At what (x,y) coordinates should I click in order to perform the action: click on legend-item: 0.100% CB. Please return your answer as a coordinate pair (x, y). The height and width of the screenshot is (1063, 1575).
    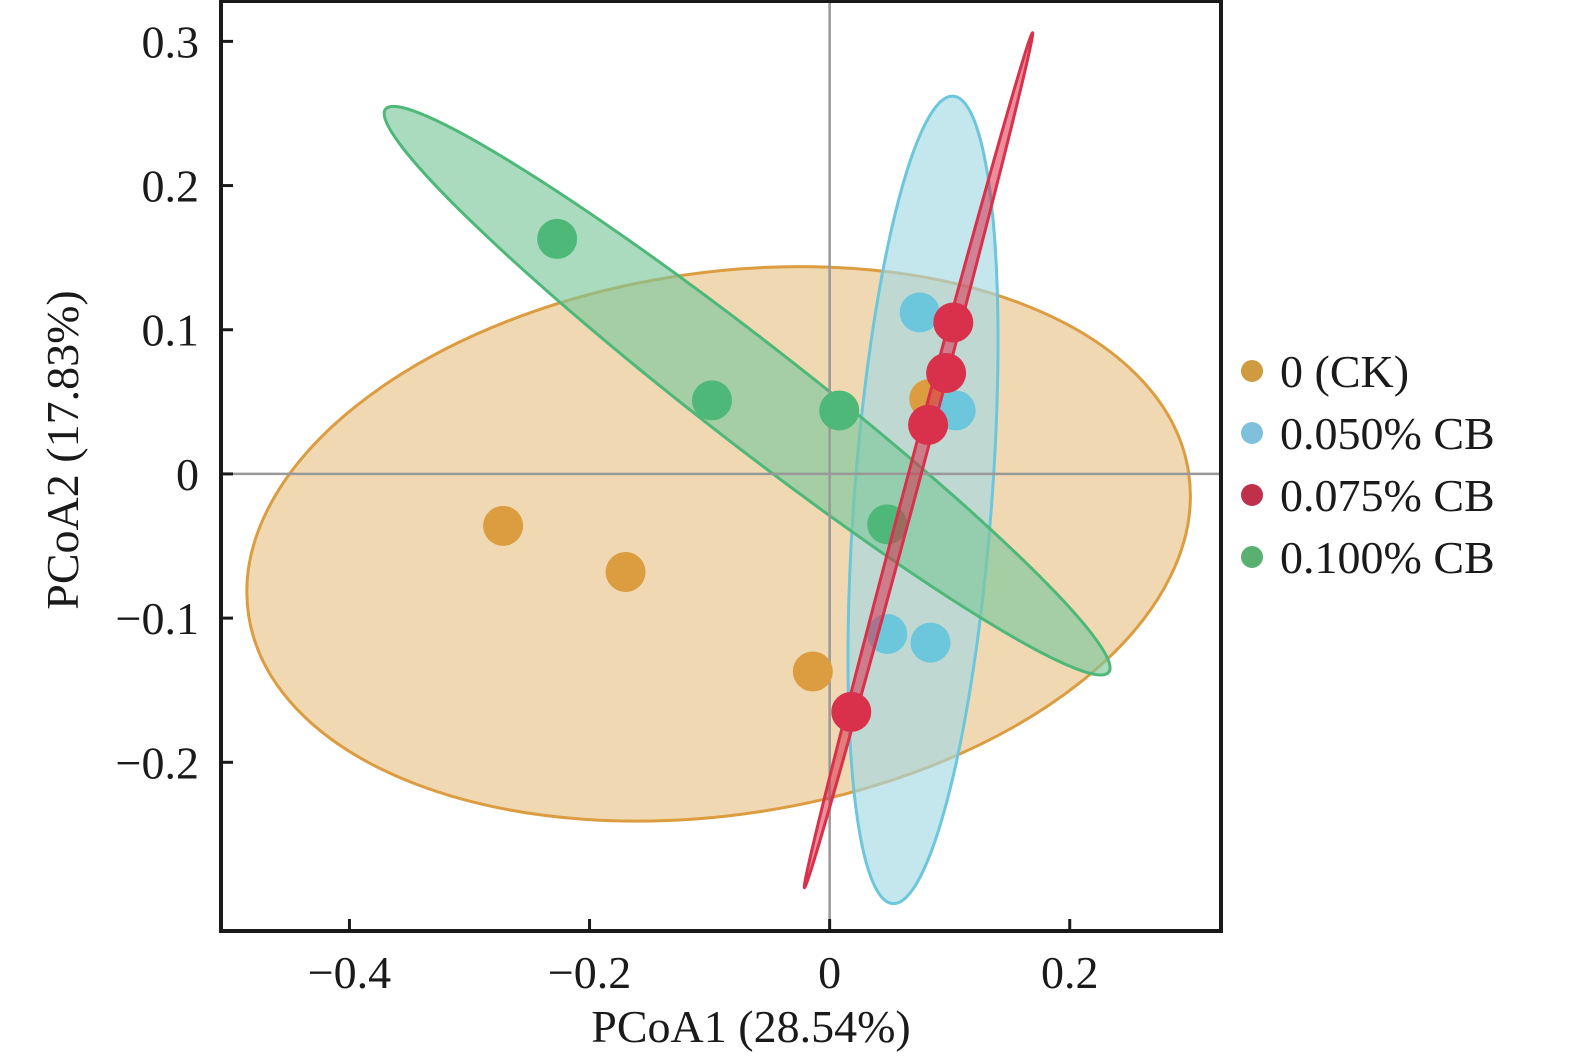
    Looking at the image, I should click on (1368, 557).